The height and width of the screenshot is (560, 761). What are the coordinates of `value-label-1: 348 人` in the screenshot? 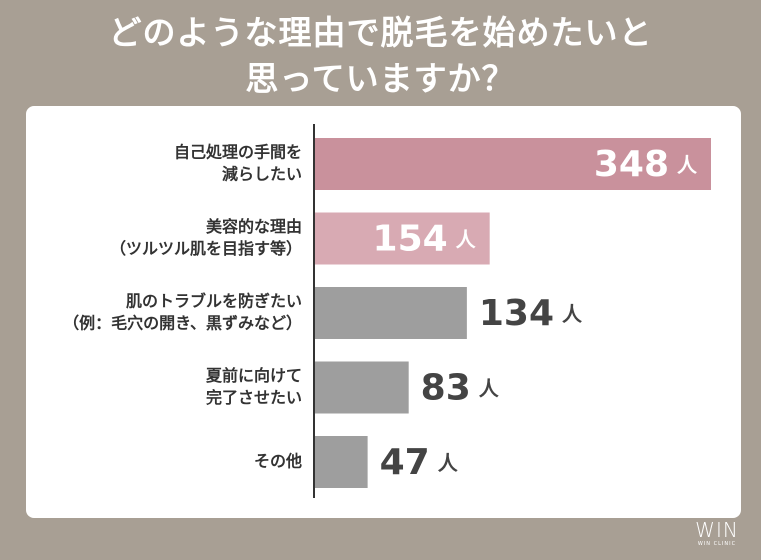 It's located at (646, 164).